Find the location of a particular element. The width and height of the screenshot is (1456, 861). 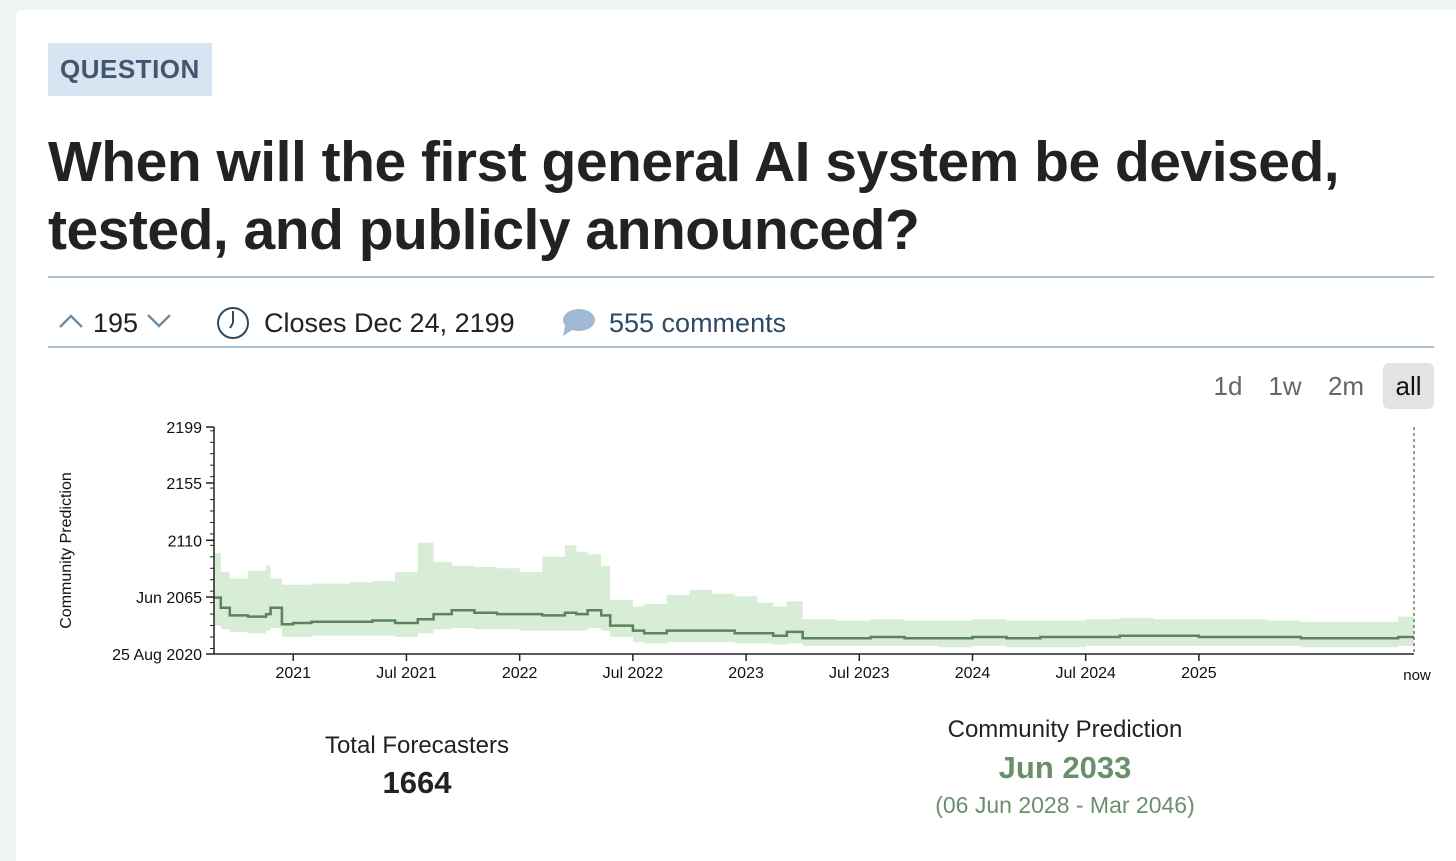

prediction-value: Jun 2033 is located at coordinates (1065, 767).